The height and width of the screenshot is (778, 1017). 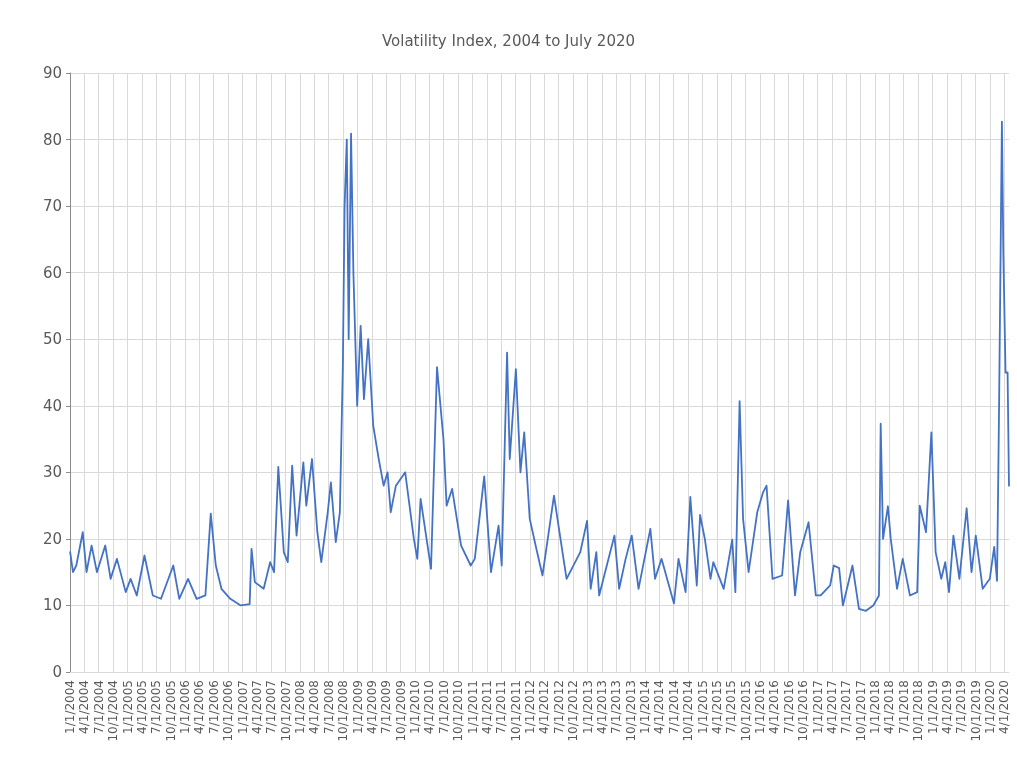 What do you see at coordinates (472, 707) in the screenshot?
I see `x-tick-label: 1/1/2011` at bounding box center [472, 707].